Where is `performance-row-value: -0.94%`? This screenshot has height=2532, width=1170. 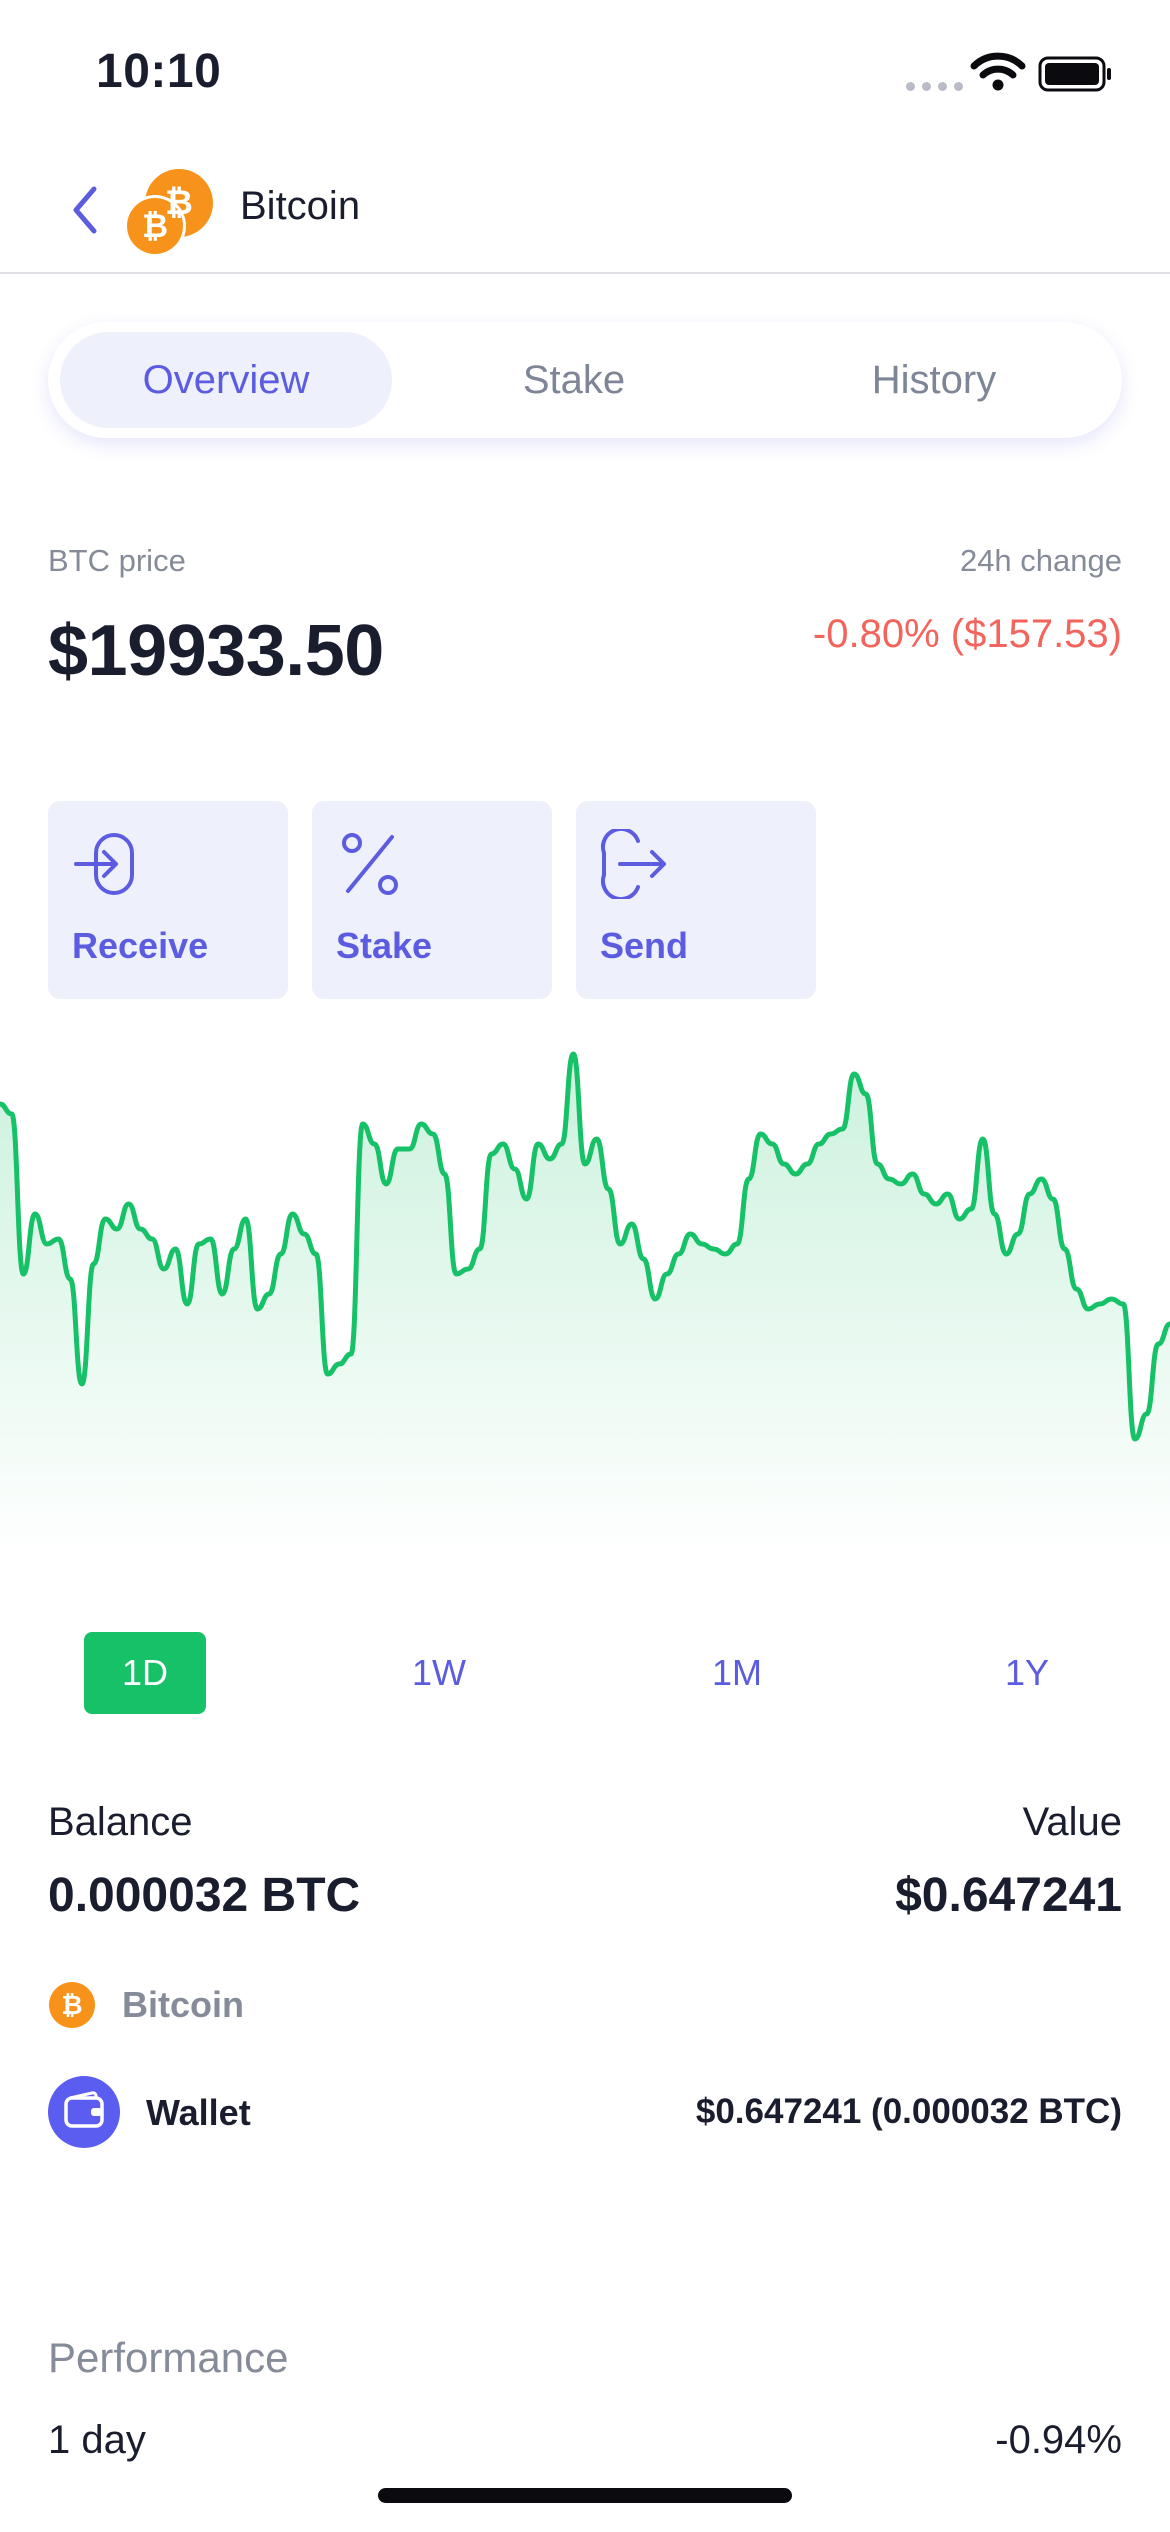 performance-row-value: -0.94% is located at coordinates (1058, 2440).